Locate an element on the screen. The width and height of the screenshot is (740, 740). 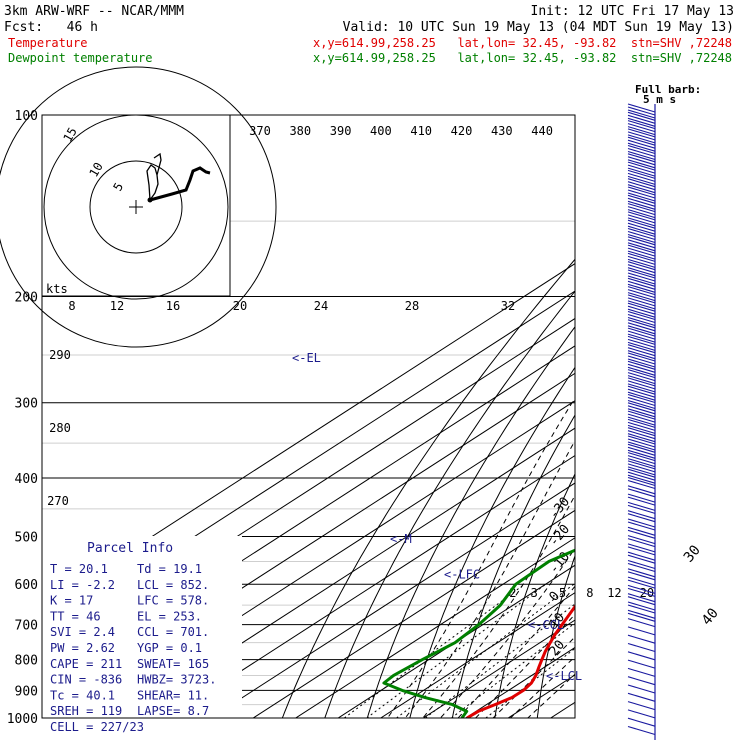
parcel-info-right-value: SWEAT= 165 is located at coordinates (173, 664).